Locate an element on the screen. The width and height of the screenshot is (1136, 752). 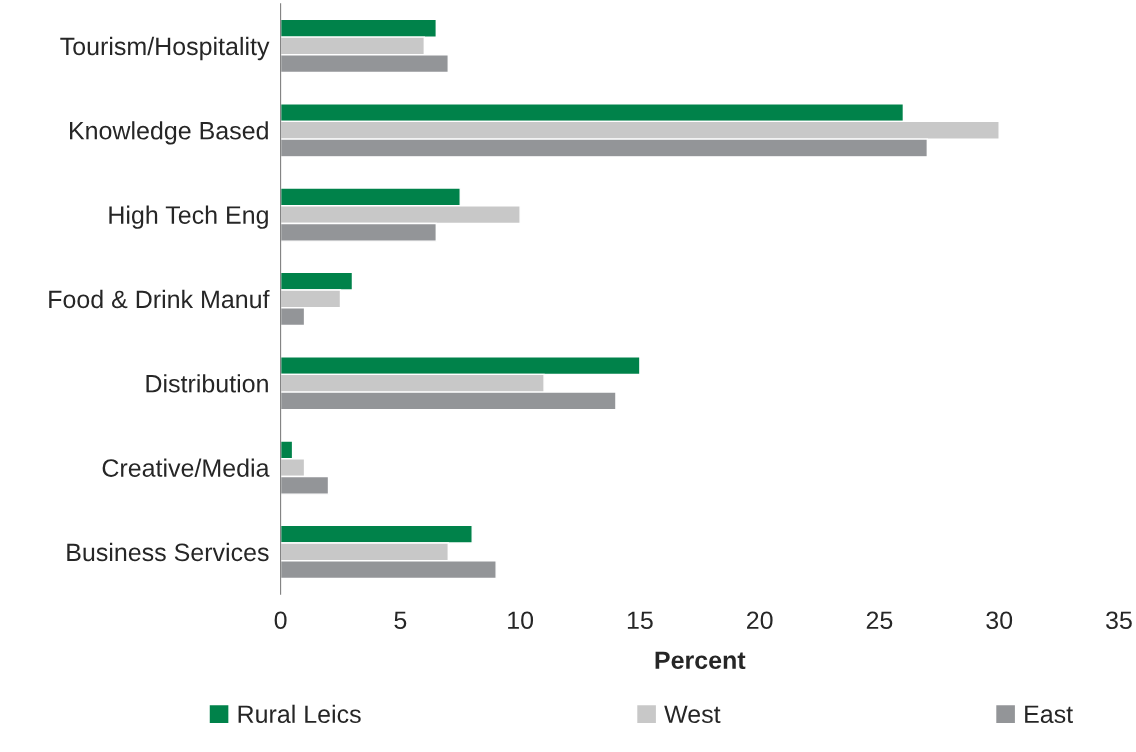
x-tick-label: 10 is located at coordinates (521, 620).